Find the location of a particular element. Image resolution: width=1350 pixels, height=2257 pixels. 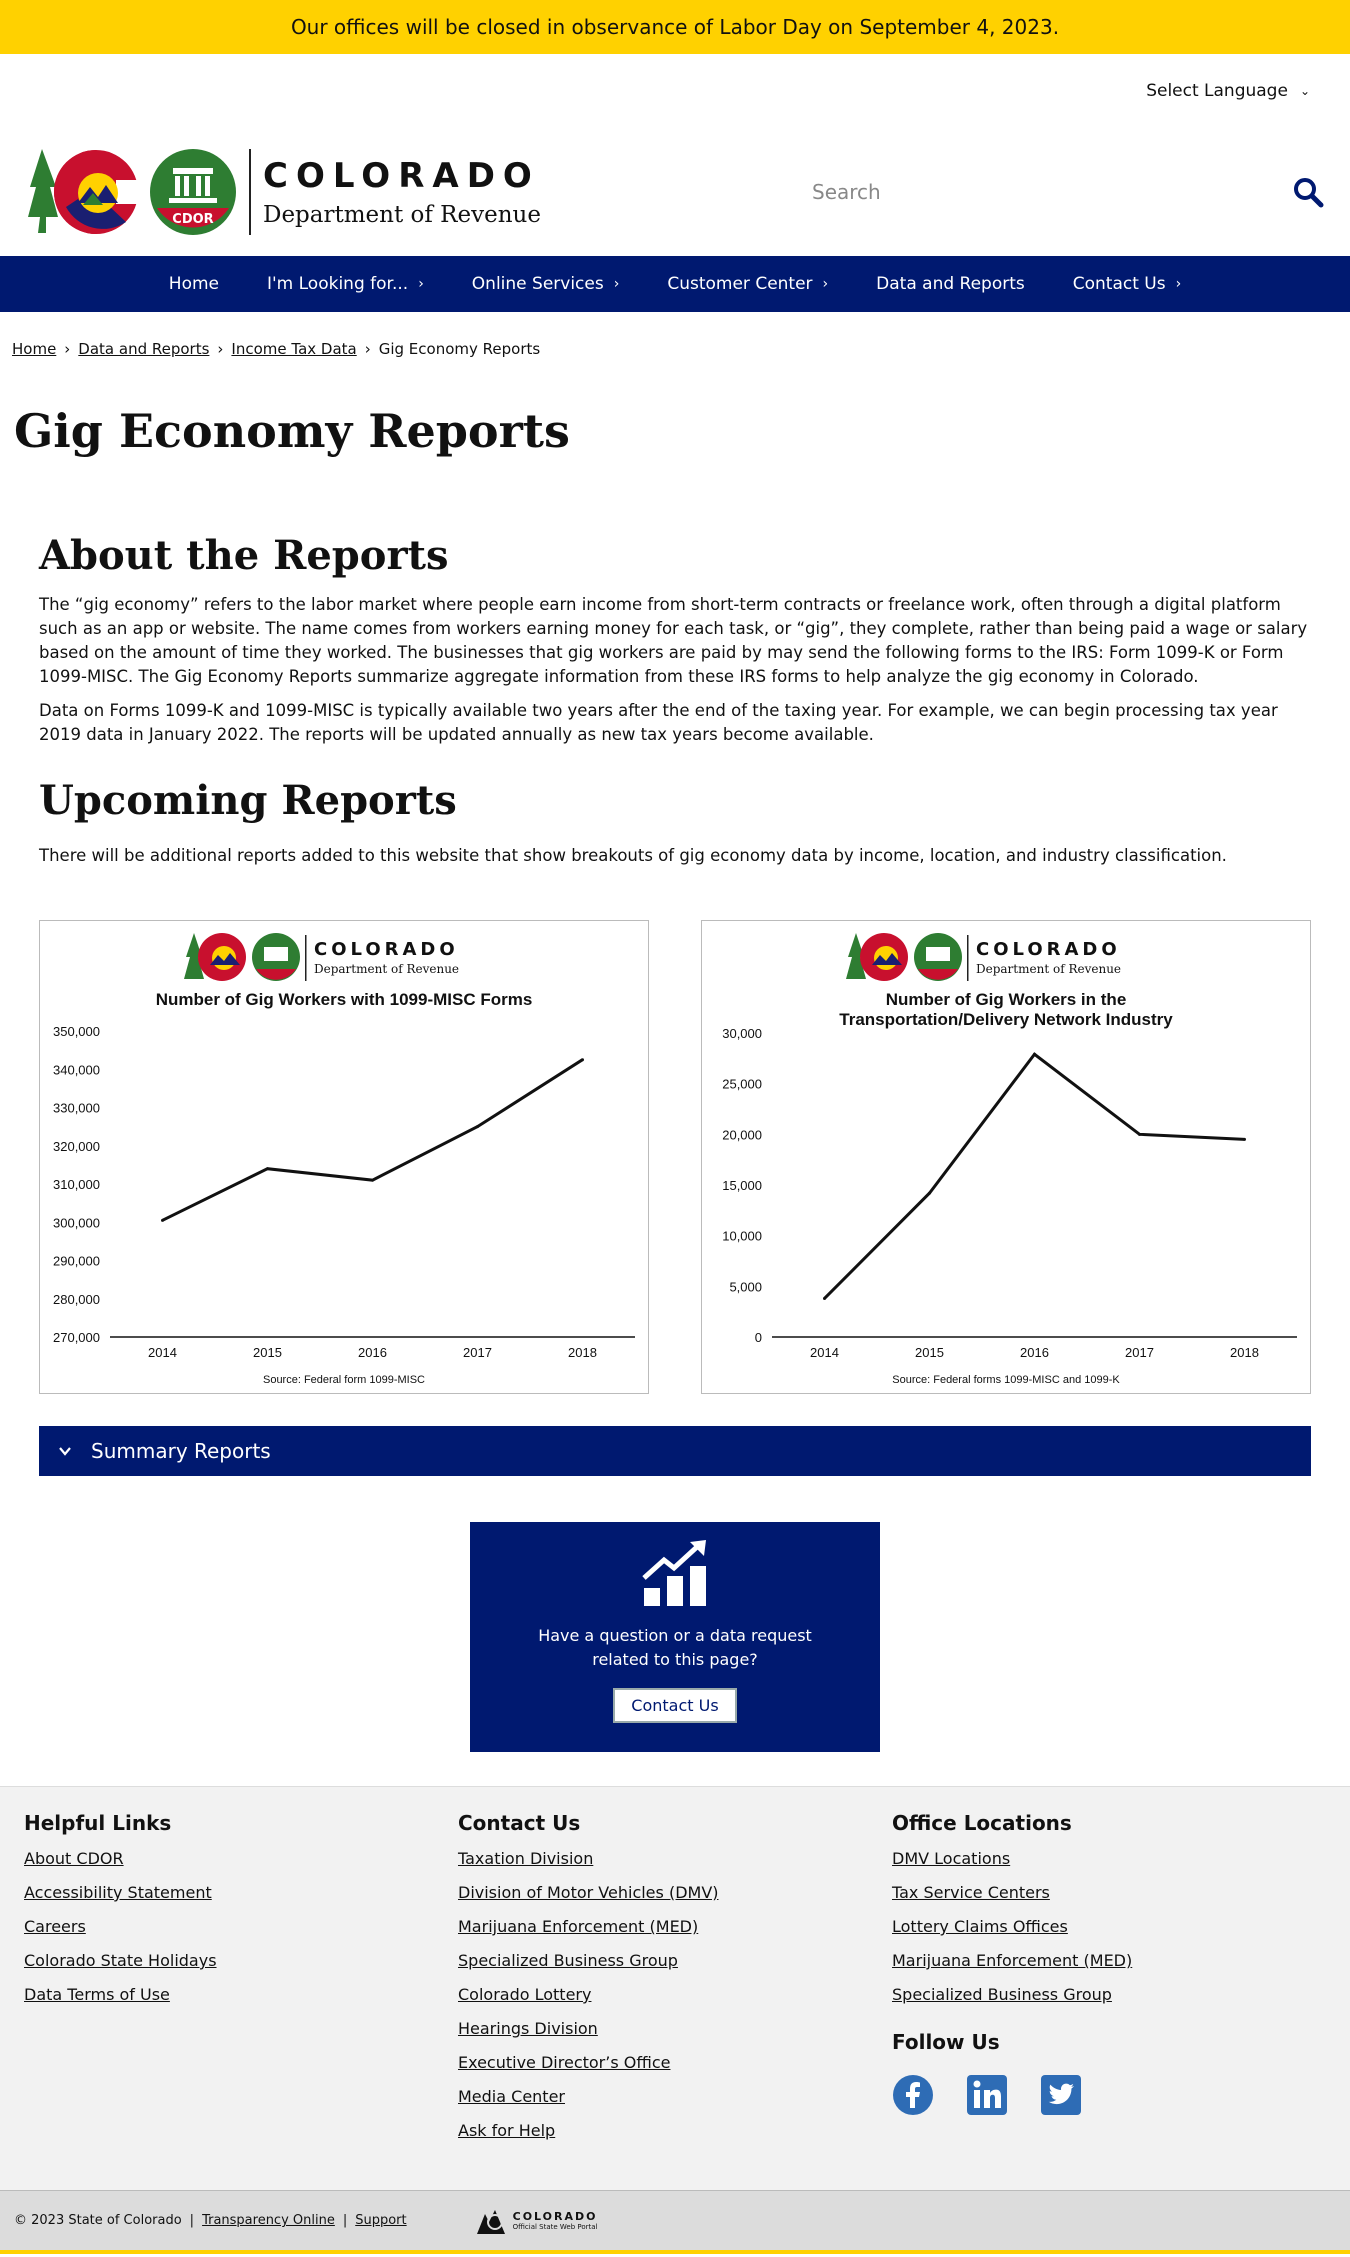

nav-home: Home is located at coordinates (193, 284).